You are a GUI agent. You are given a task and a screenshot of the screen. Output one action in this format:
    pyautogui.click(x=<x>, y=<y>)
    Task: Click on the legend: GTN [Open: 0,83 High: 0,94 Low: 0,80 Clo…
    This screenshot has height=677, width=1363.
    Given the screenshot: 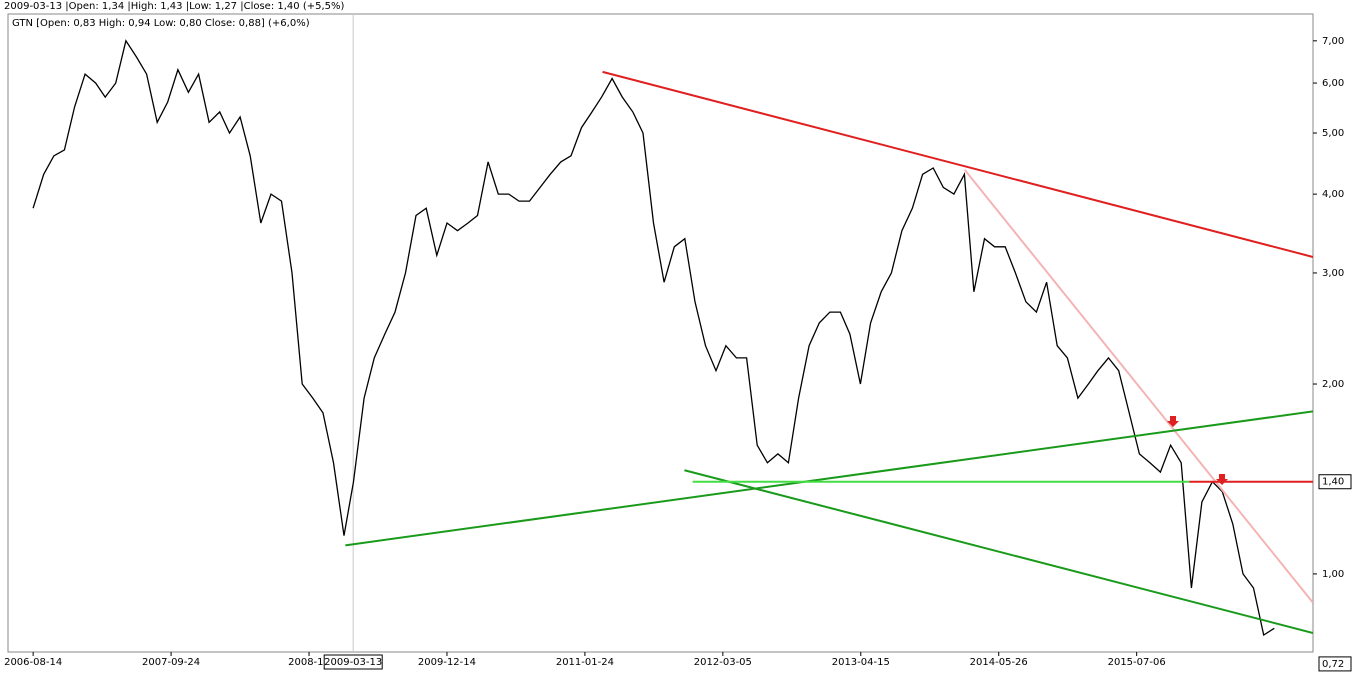 What is the action you would take?
    pyautogui.click(x=161, y=23)
    